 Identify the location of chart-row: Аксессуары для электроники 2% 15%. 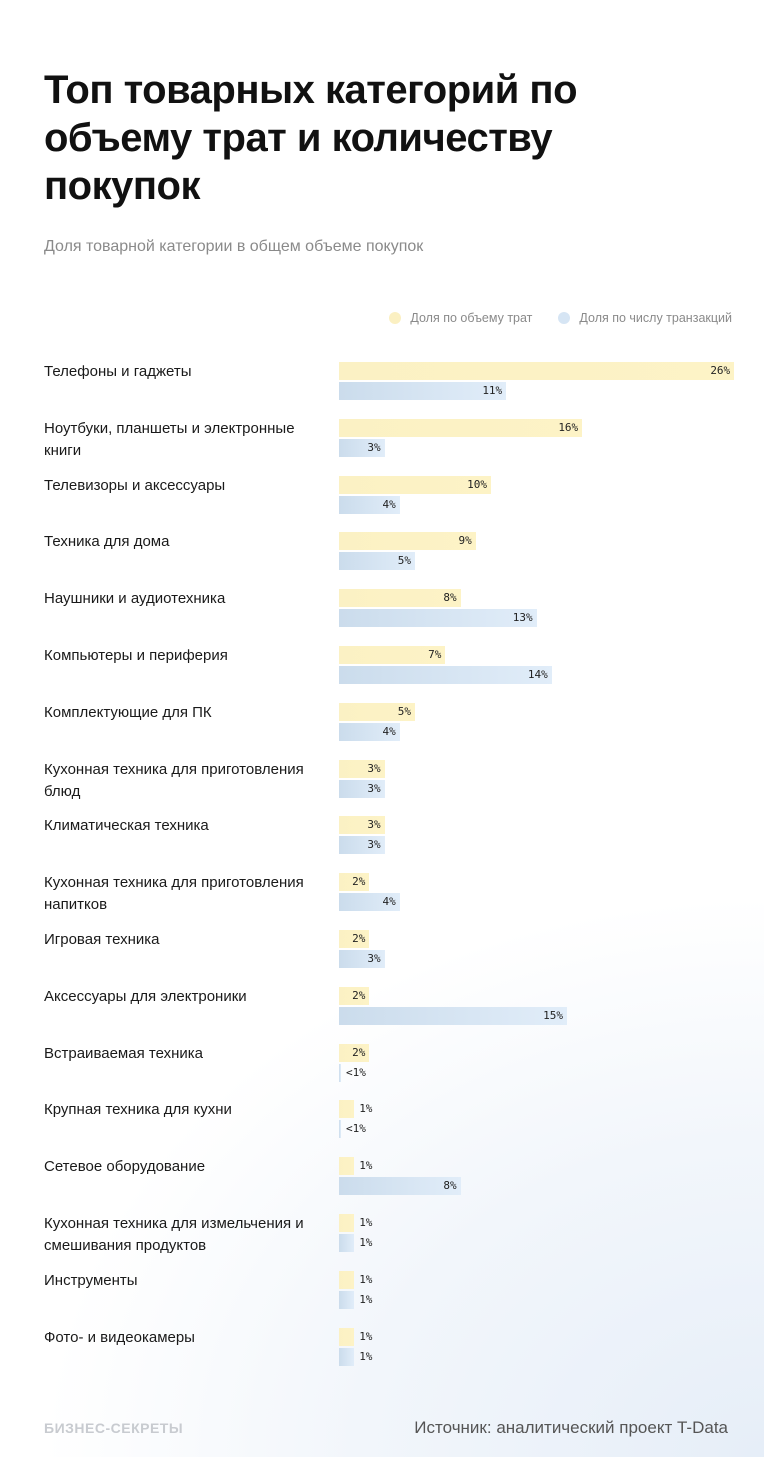
(382, 1006).